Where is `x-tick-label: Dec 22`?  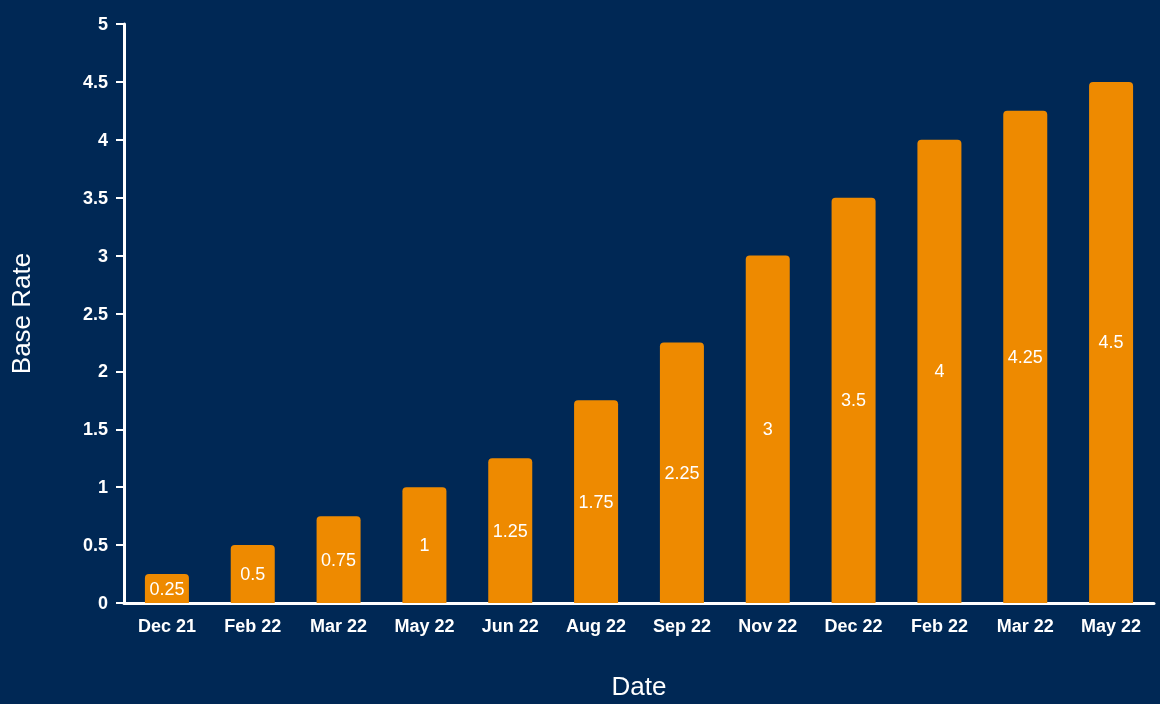 x-tick-label: Dec 22 is located at coordinates (853, 626).